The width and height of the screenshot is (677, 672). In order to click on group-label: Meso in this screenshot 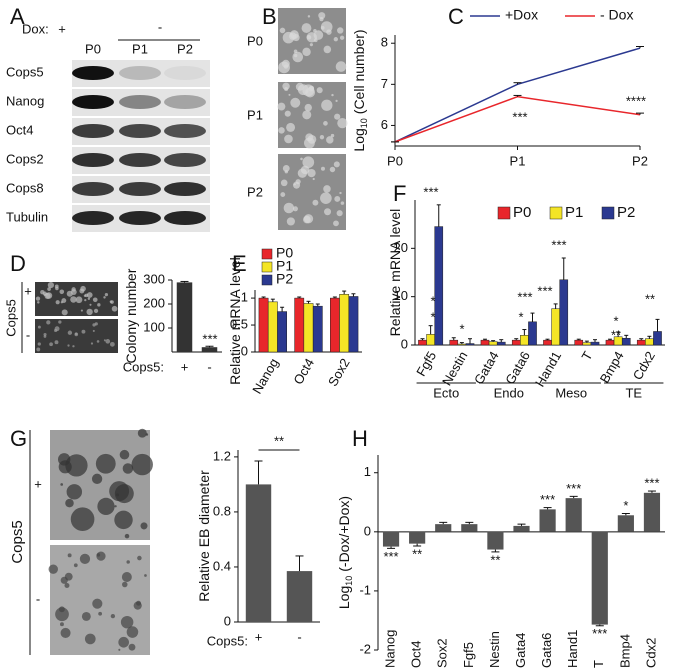, I will do `click(571, 392)`.